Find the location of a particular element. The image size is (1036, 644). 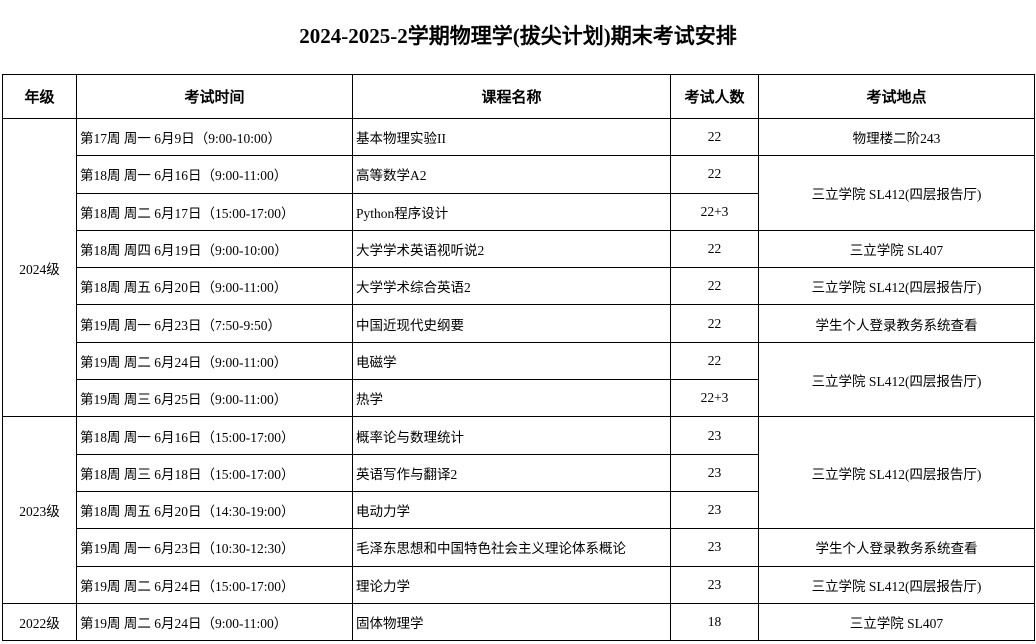

course-cell: 理论力学 is located at coordinates (511, 584).